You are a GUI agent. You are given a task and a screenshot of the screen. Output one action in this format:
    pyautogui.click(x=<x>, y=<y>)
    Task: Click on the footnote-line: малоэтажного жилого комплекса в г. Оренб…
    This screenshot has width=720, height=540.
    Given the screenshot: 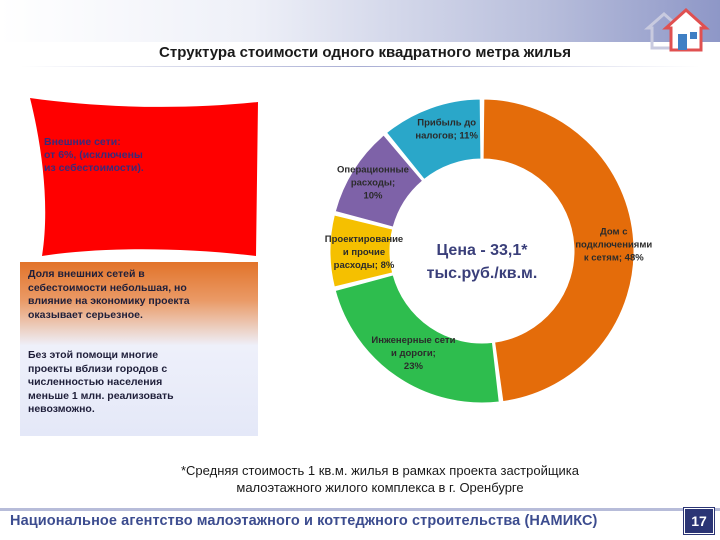 What is the action you would take?
    pyautogui.click(x=380, y=487)
    